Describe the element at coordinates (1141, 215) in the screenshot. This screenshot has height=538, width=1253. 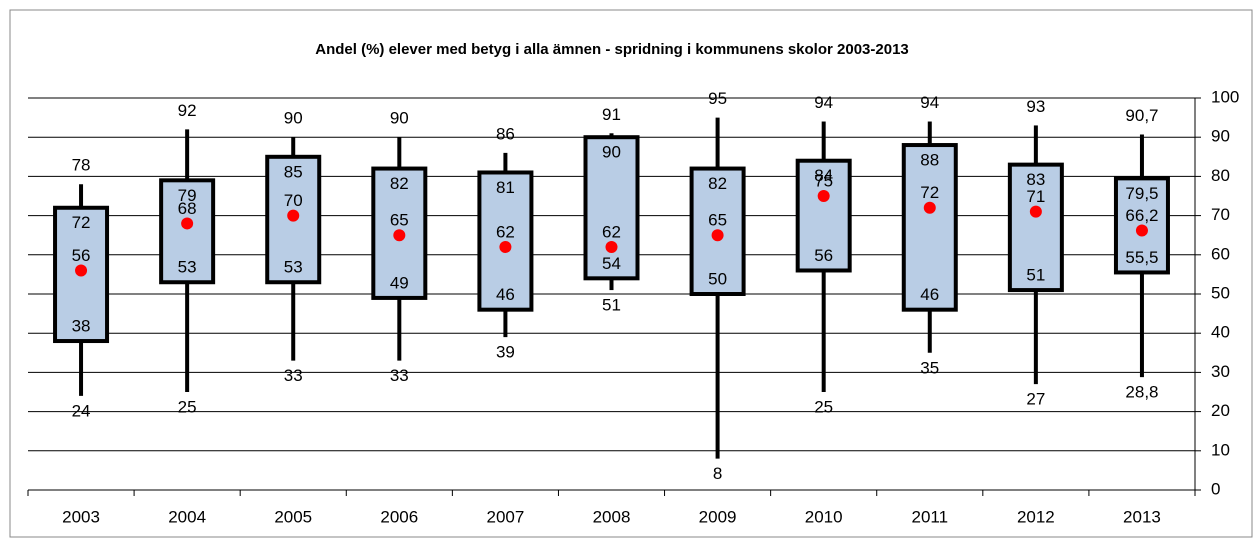
I see `mean-label: 66,2` at that location.